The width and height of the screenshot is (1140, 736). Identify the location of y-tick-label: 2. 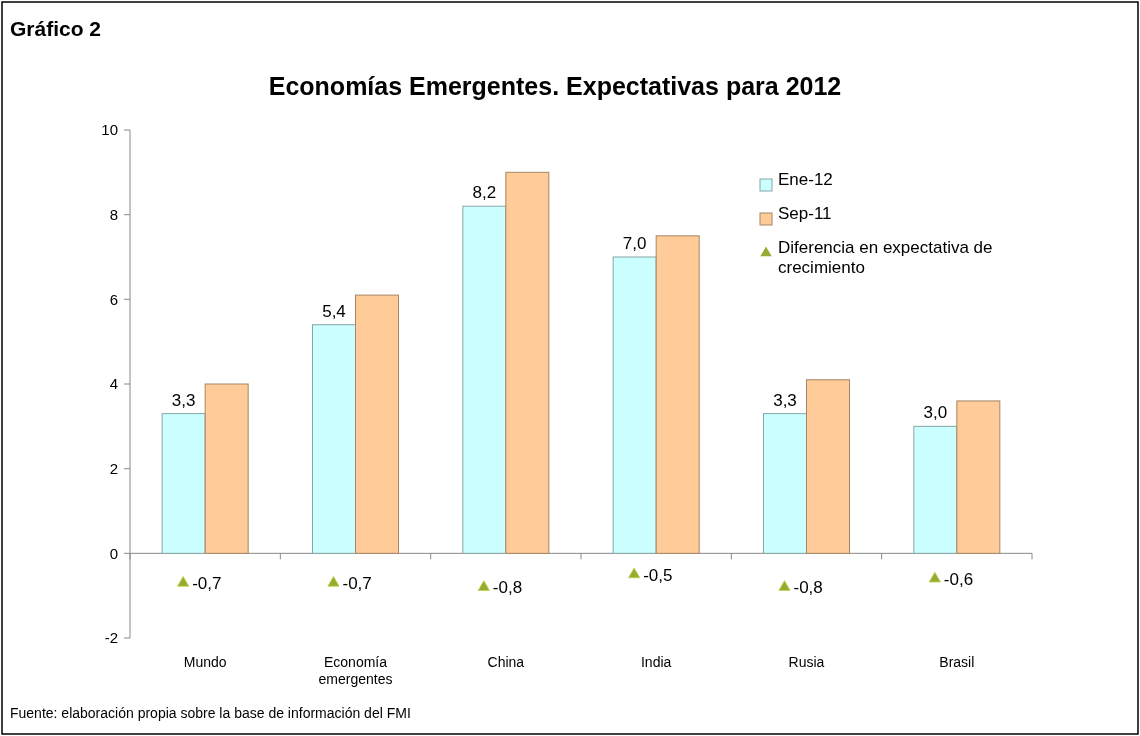
(113, 468).